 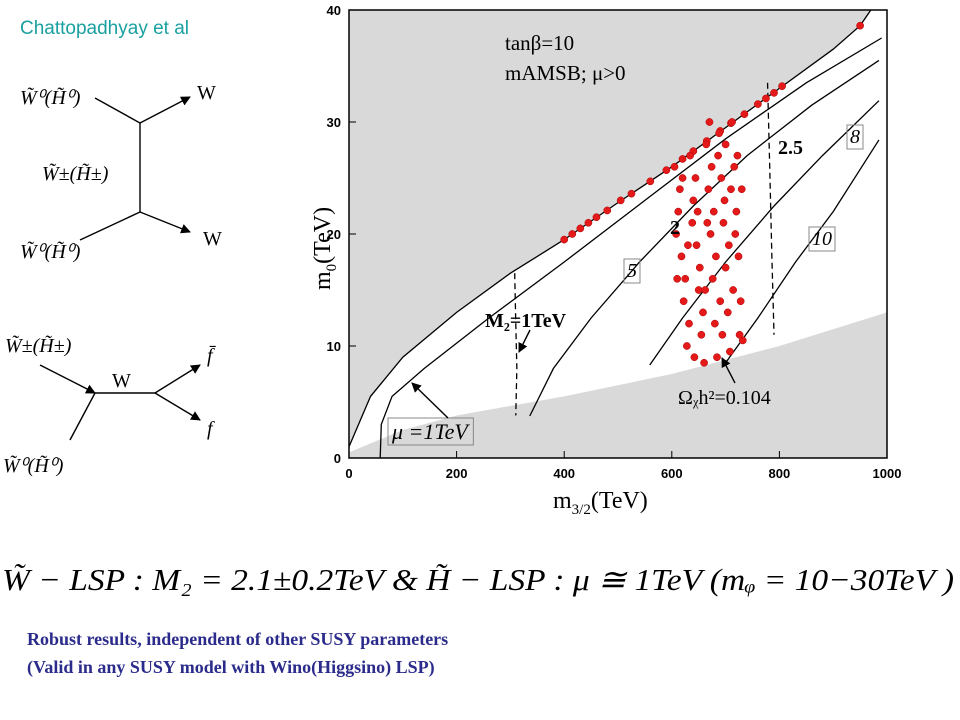 What do you see at coordinates (334, 122) in the screenshot?
I see `y-tick-label: 30` at bounding box center [334, 122].